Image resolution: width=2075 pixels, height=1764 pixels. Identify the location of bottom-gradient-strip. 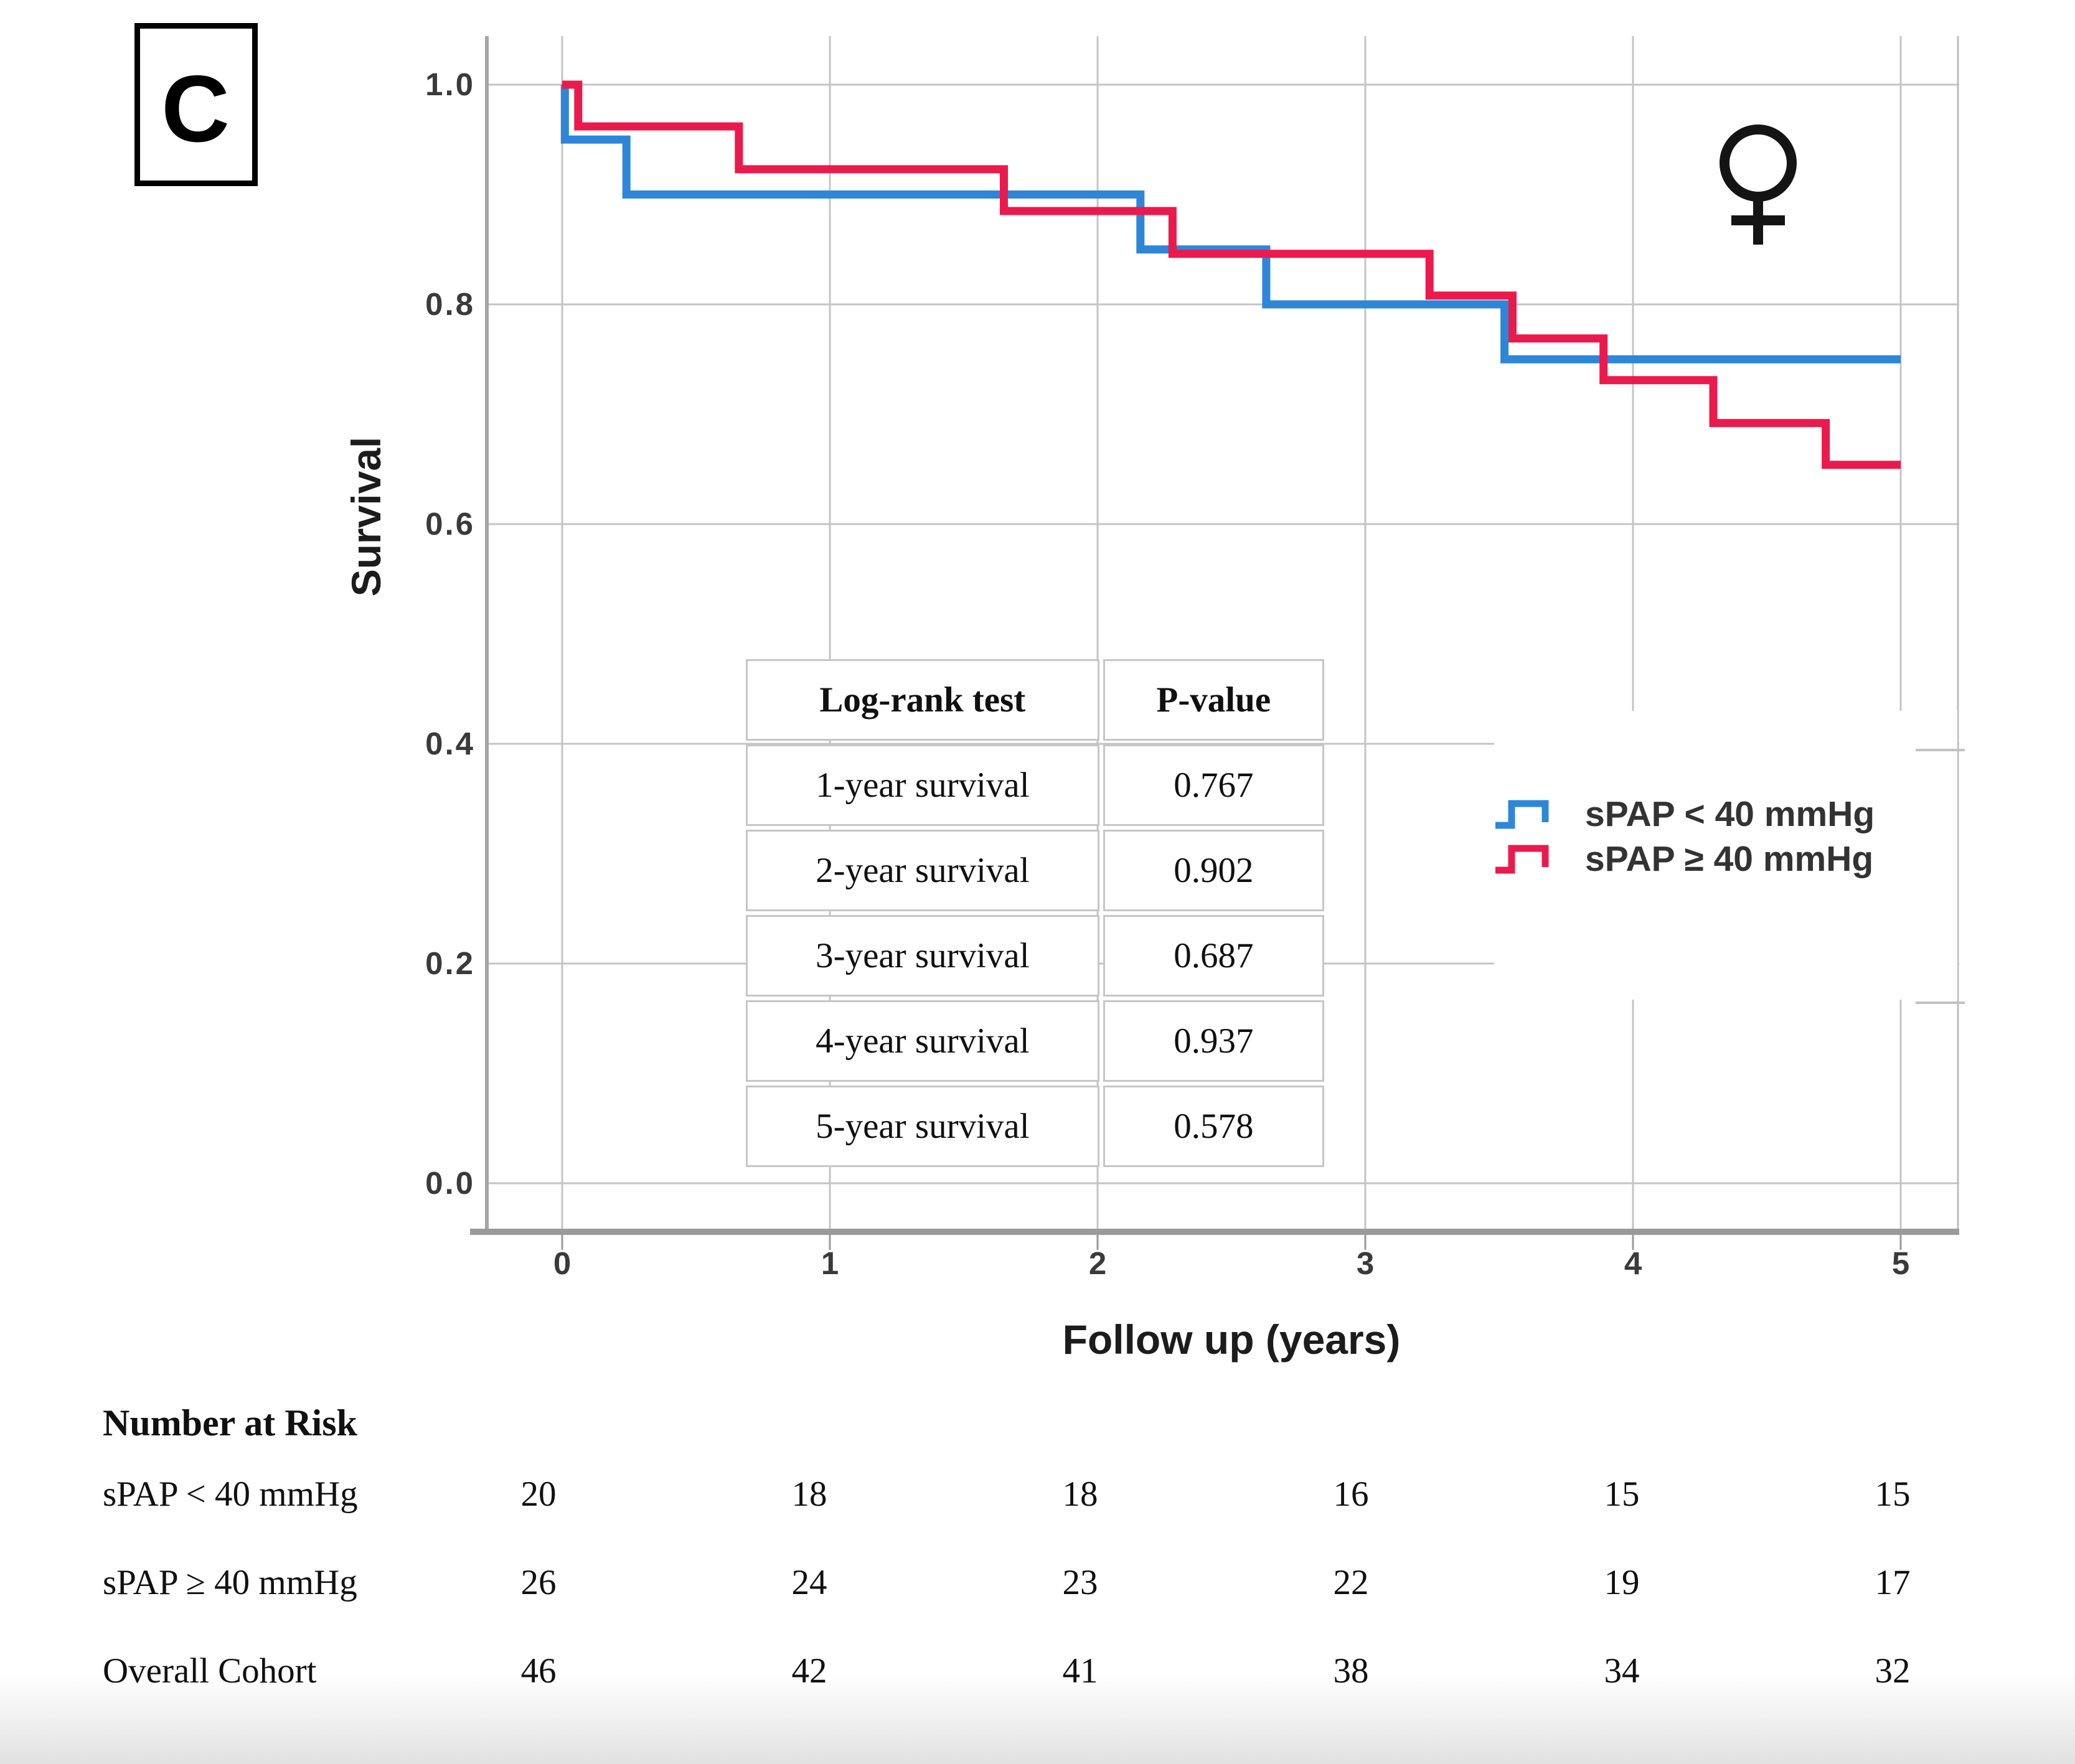
(1037, 1719).